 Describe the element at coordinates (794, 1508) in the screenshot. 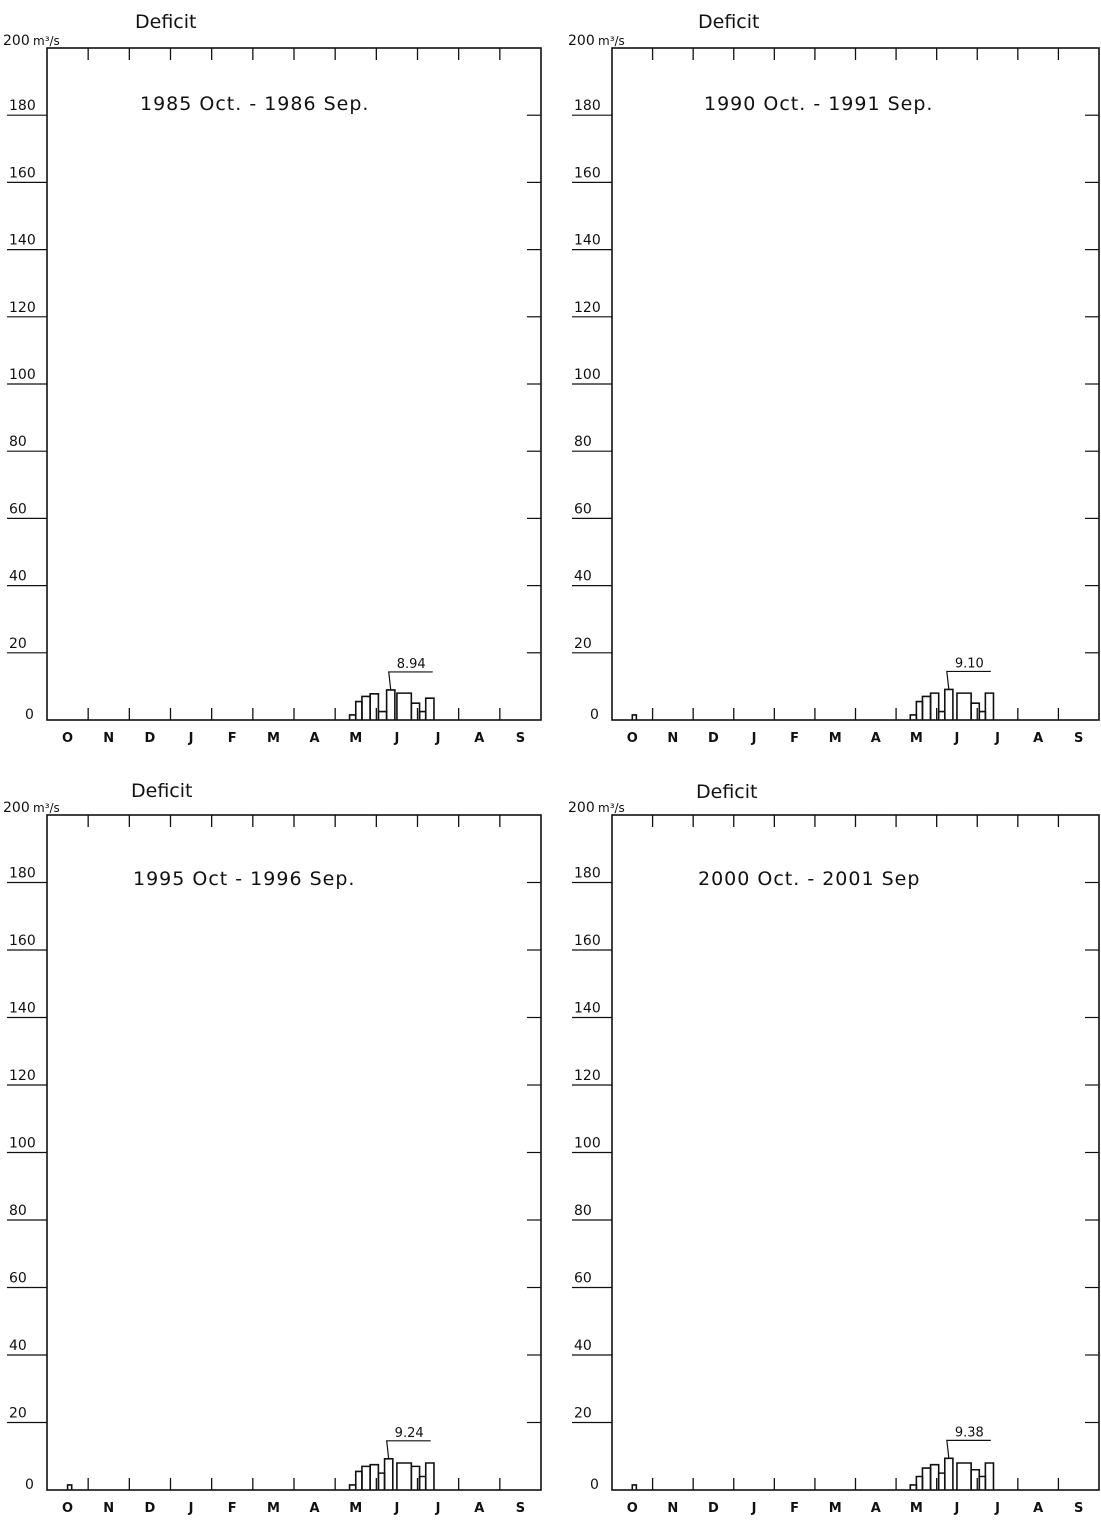

I see `x-tick-label: F` at that location.